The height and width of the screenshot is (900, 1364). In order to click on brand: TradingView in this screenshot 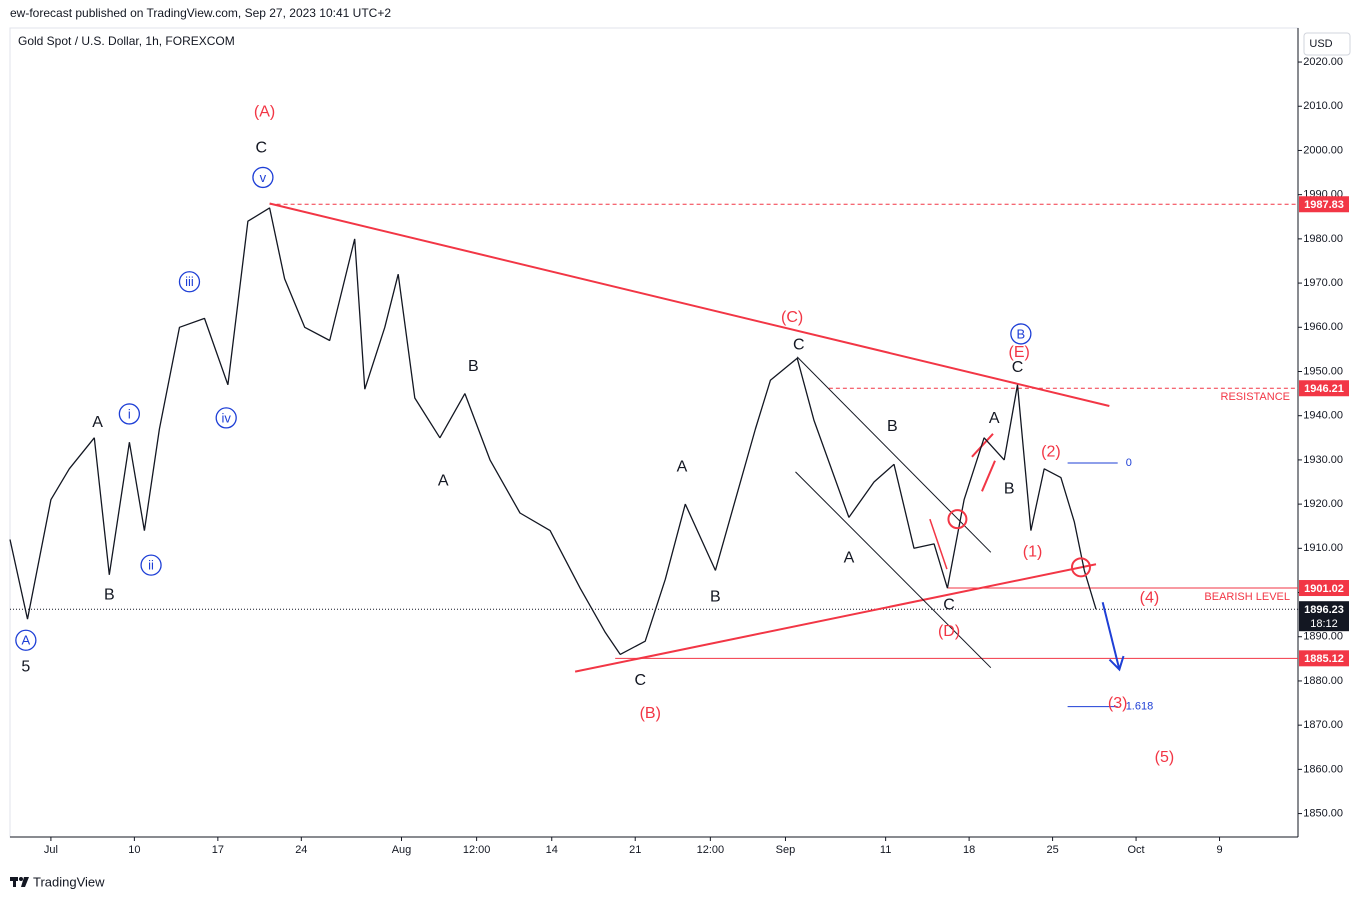, I will do `click(69, 881)`.